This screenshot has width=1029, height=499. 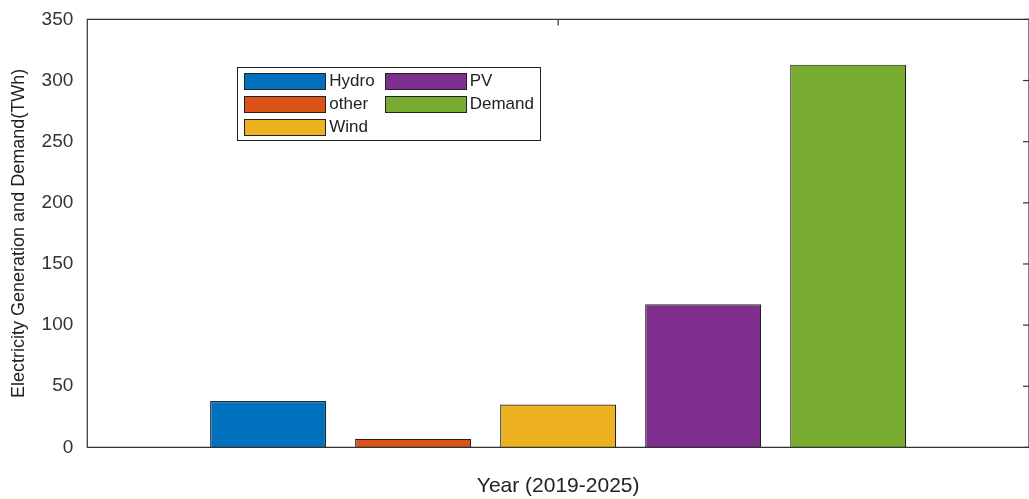 I want to click on y-tick-label: 0, so click(x=68, y=446).